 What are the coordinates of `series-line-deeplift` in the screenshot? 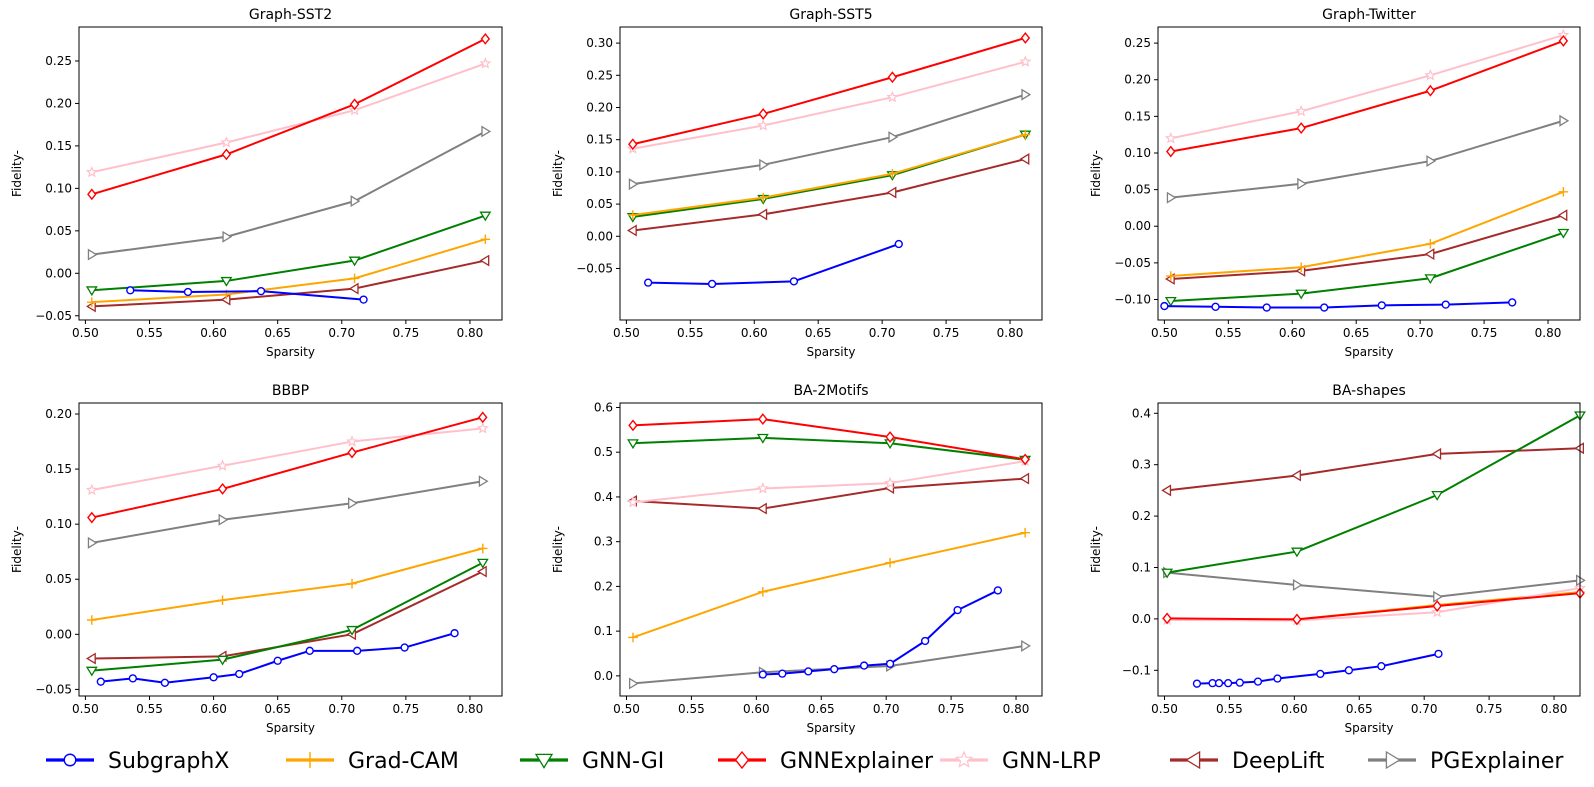 It's located at (829, 493).